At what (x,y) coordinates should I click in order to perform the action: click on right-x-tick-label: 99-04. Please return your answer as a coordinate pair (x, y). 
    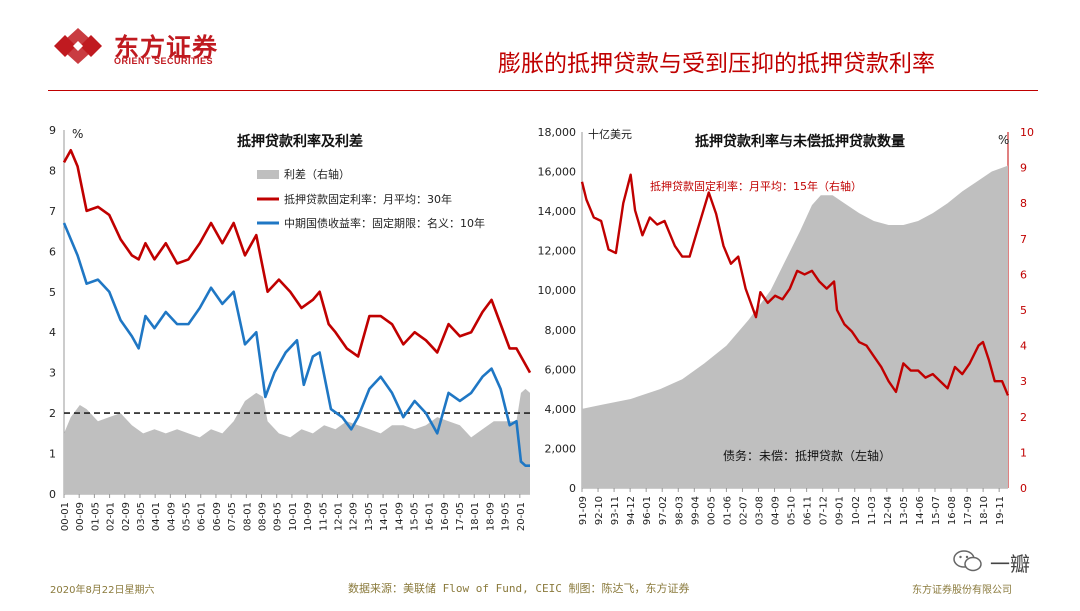
    Looking at the image, I should click on (695, 510).